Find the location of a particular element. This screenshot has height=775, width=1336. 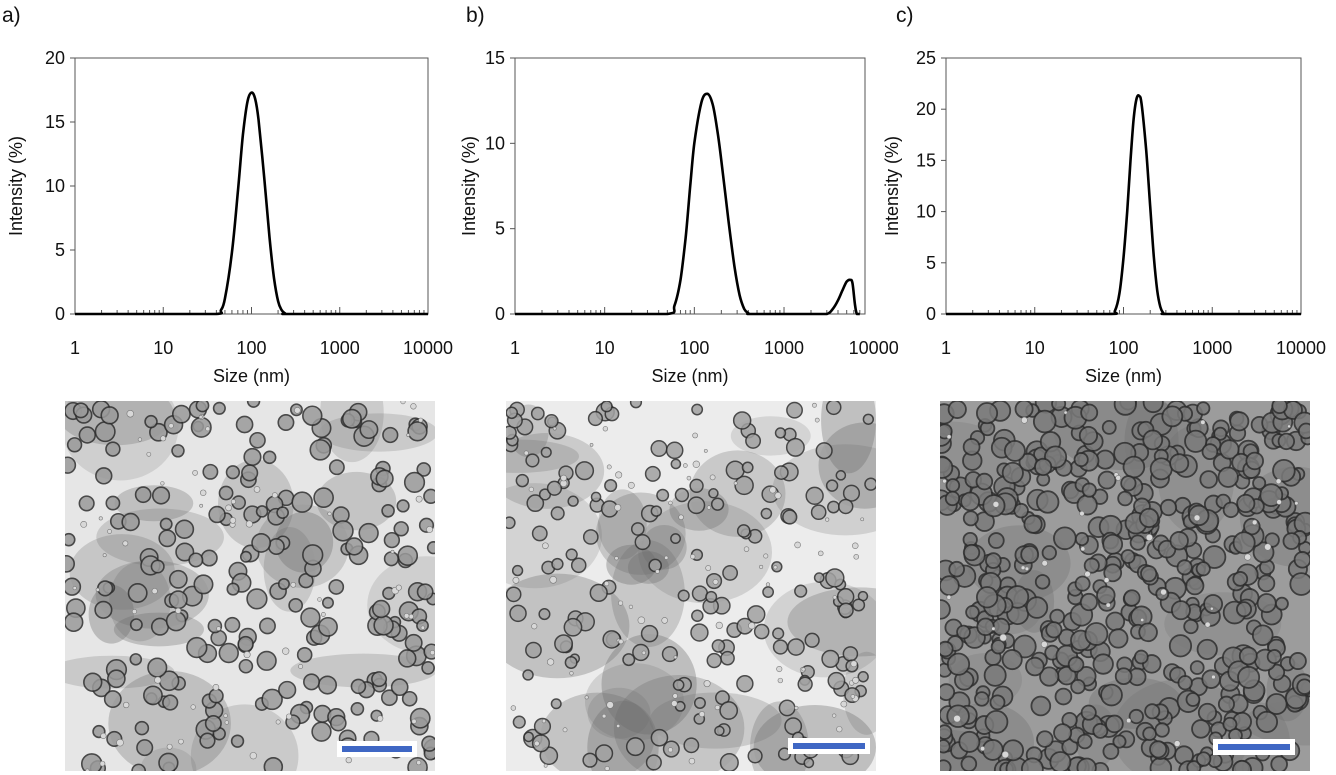

x-axis-label: Size (nm) is located at coordinates (1123, 376).